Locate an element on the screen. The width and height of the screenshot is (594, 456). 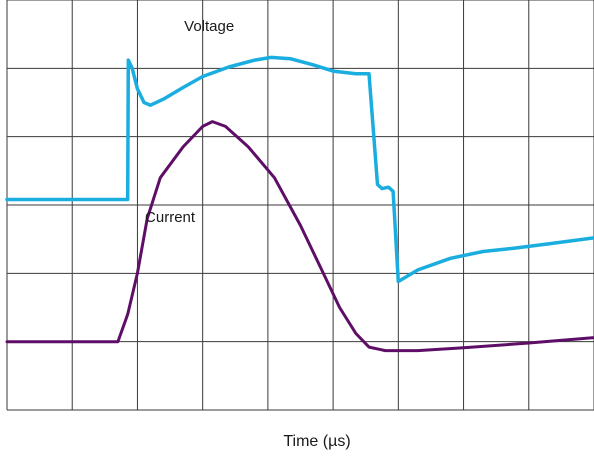
x-axis-label: Time (µs) is located at coordinates (316, 441).